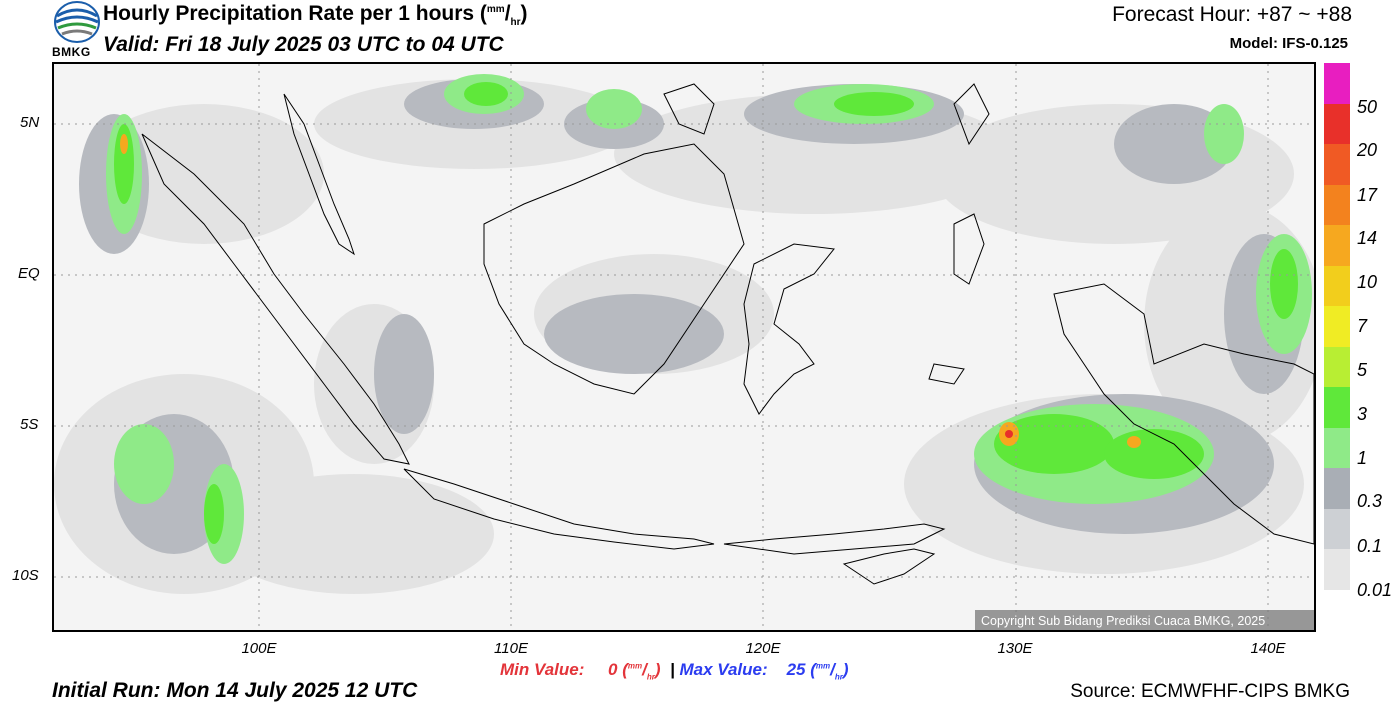  What do you see at coordinates (235, 690) in the screenshot?
I see `initial-run: Initial Run: Mon 14 July 2025 12 UTC` at bounding box center [235, 690].